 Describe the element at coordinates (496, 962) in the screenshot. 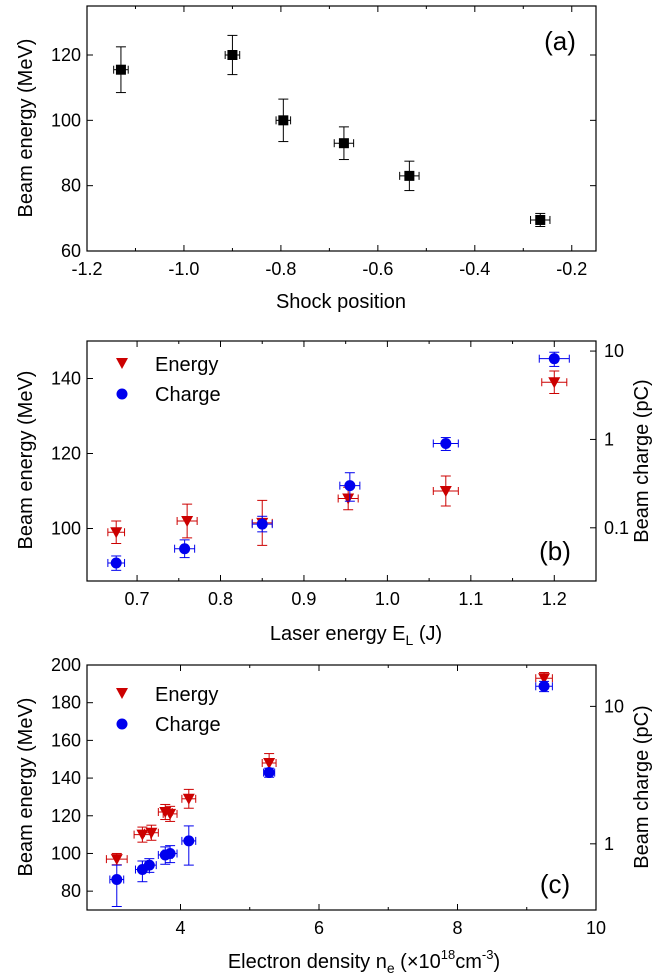

I see `x-axis-title-c-unit-post: )` at that location.